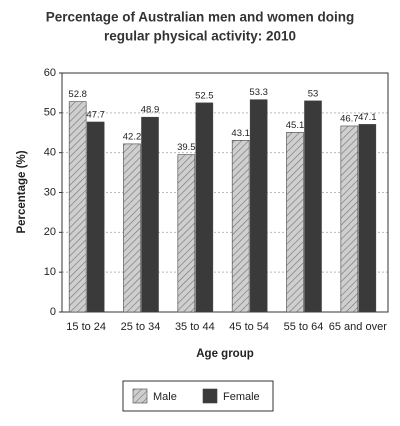  I want to click on y-tick-label: 50, so click(50, 113).